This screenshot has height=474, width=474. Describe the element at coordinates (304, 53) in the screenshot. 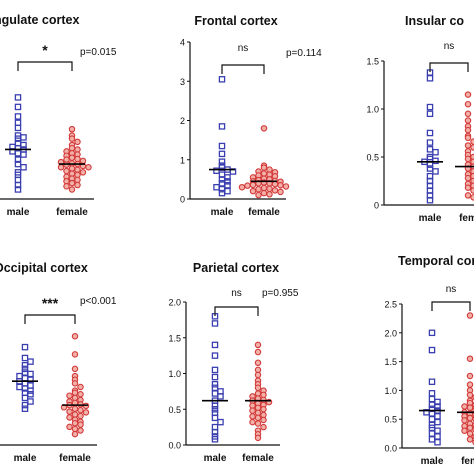

I see `p-value: p=0.114` at that location.